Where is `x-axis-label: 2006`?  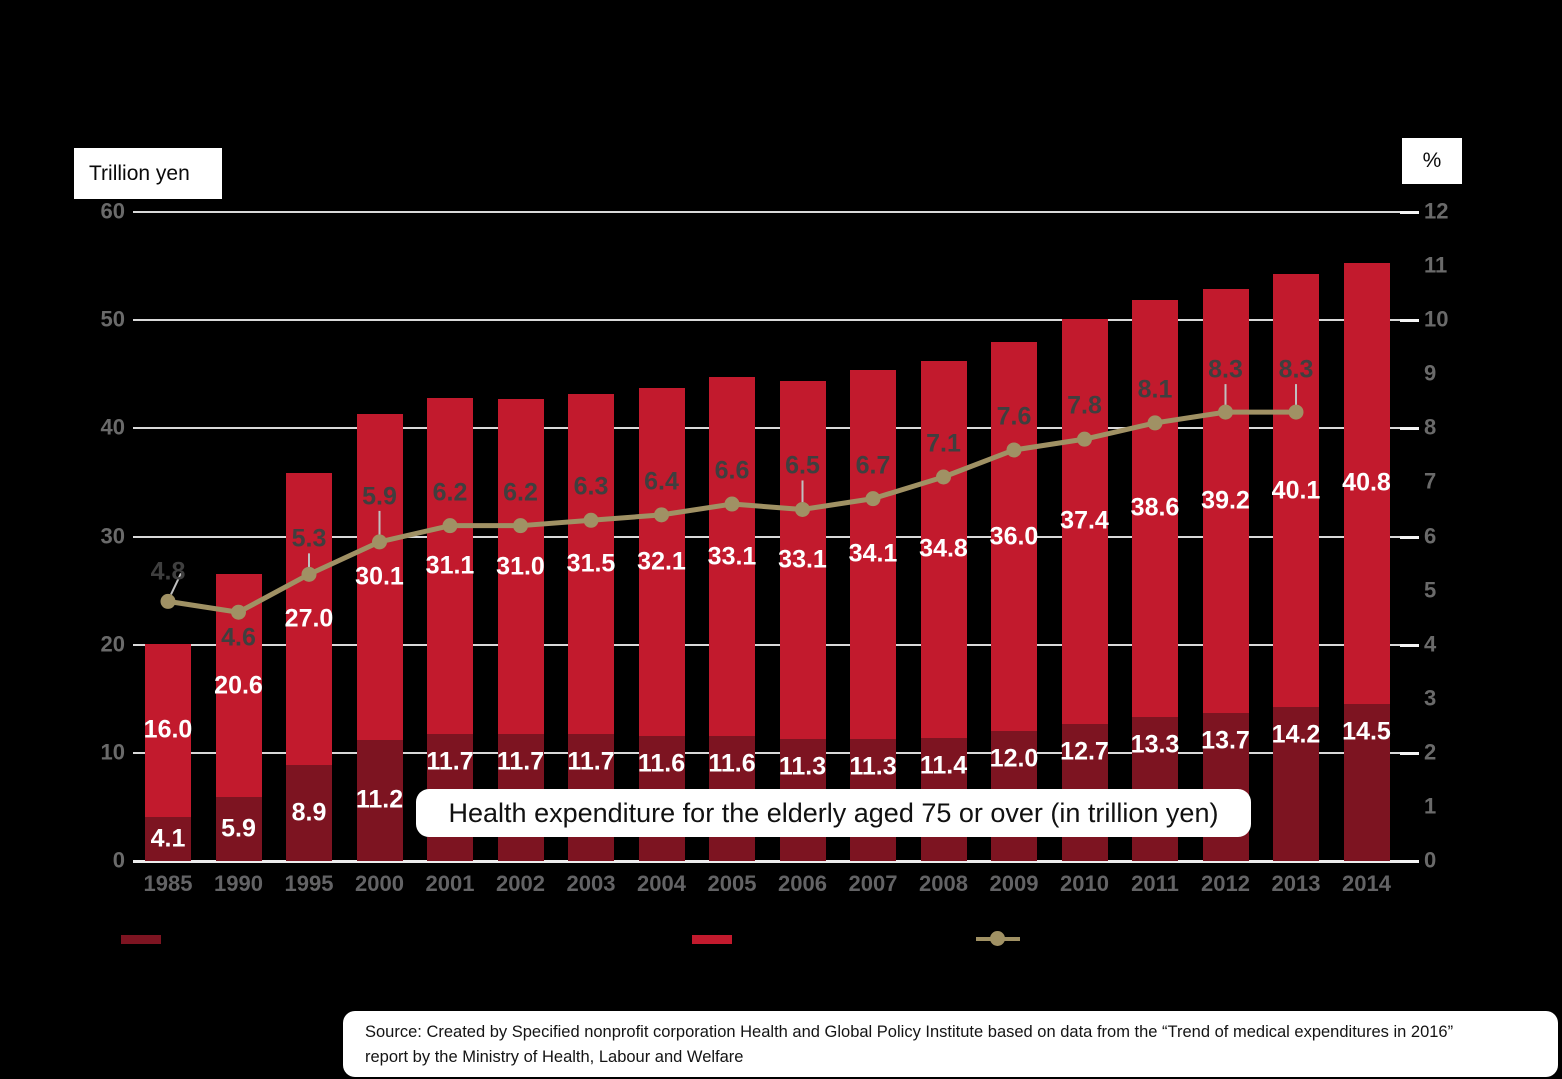
x-axis-label: 2006 is located at coordinates (802, 883).